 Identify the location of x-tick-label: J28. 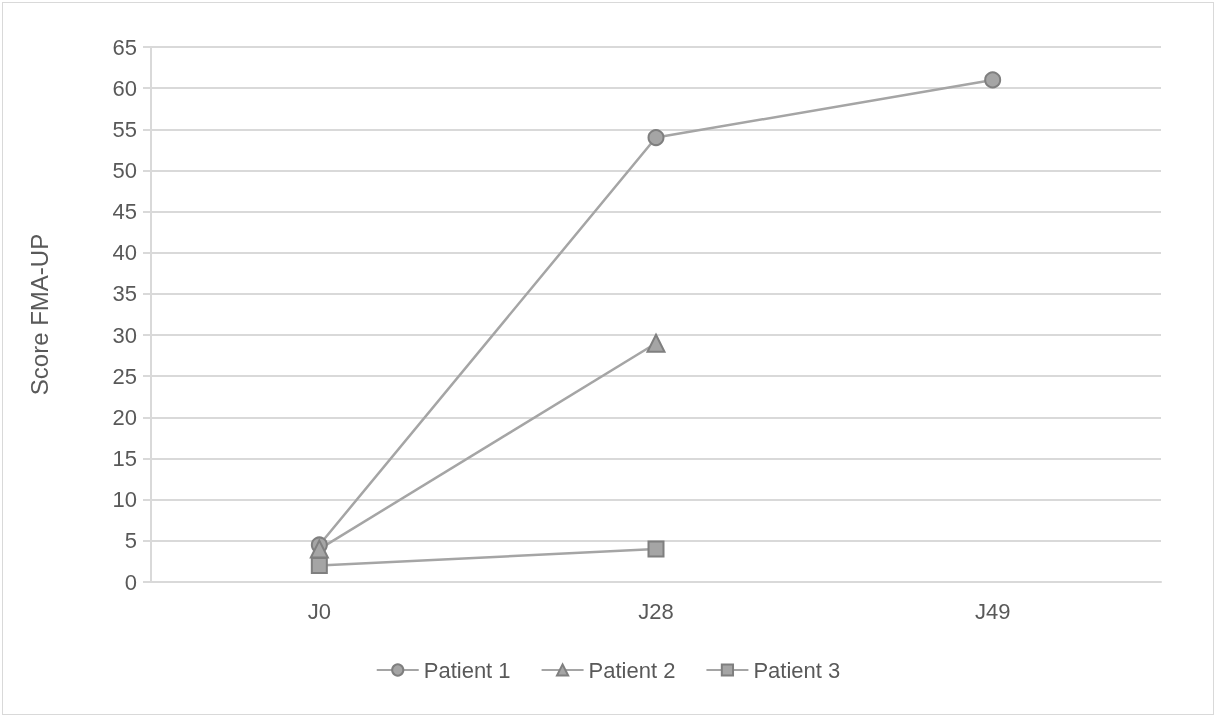
(656, 611).